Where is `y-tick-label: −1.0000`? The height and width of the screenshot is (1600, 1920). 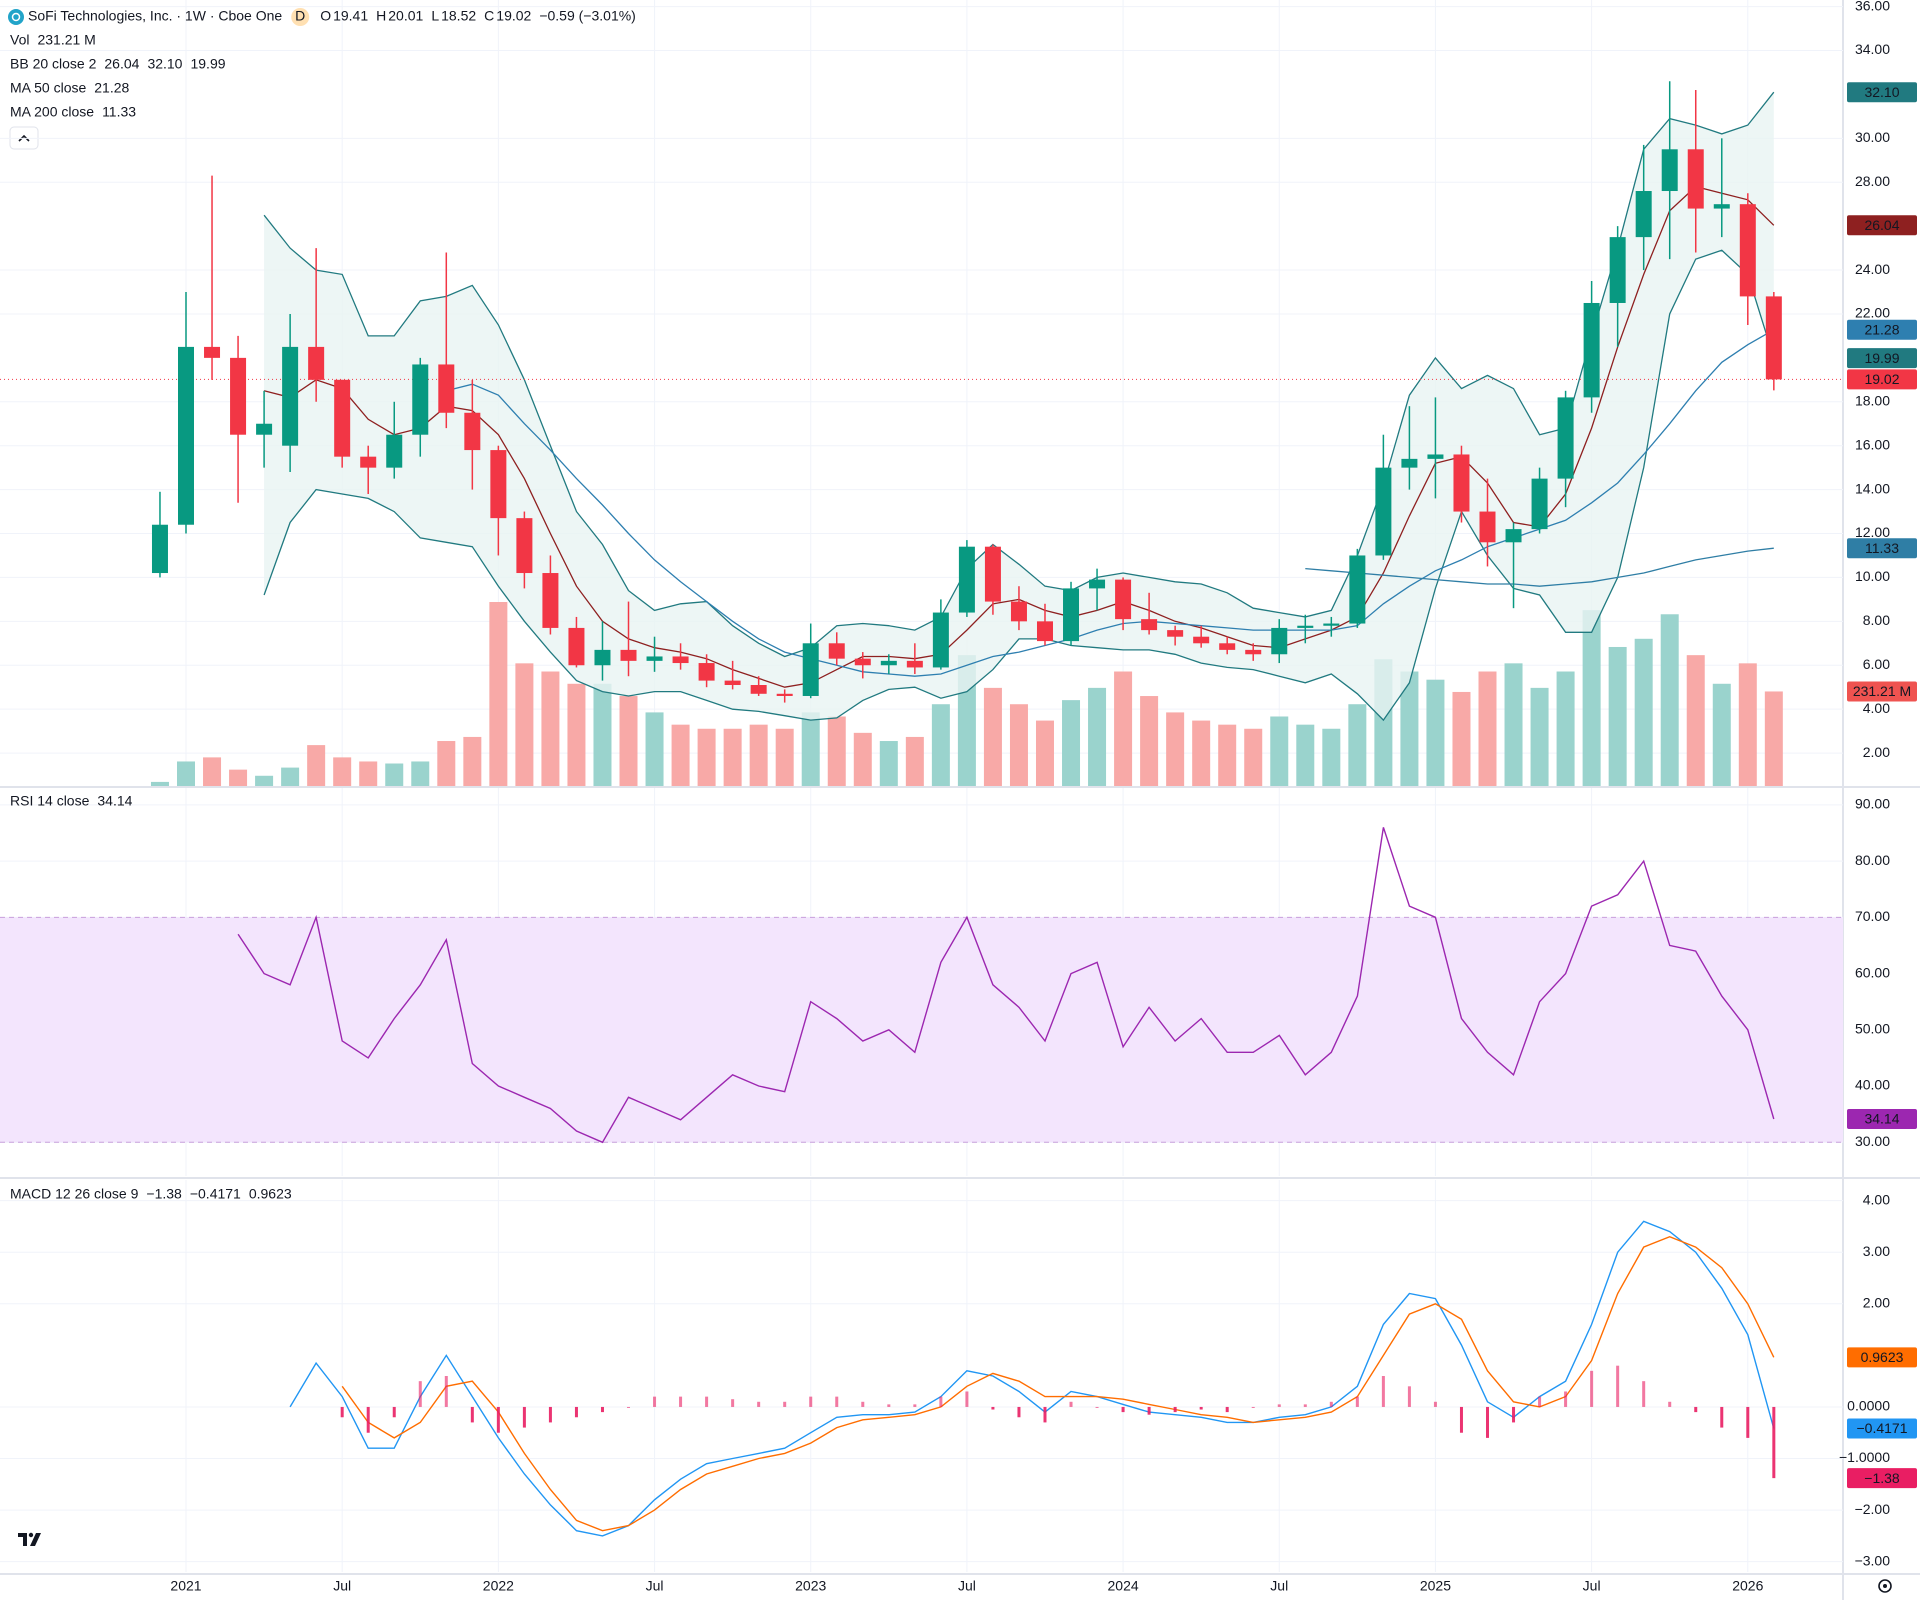 y-tick-label: −1.0000 is located at coordinates (1864, 1457).